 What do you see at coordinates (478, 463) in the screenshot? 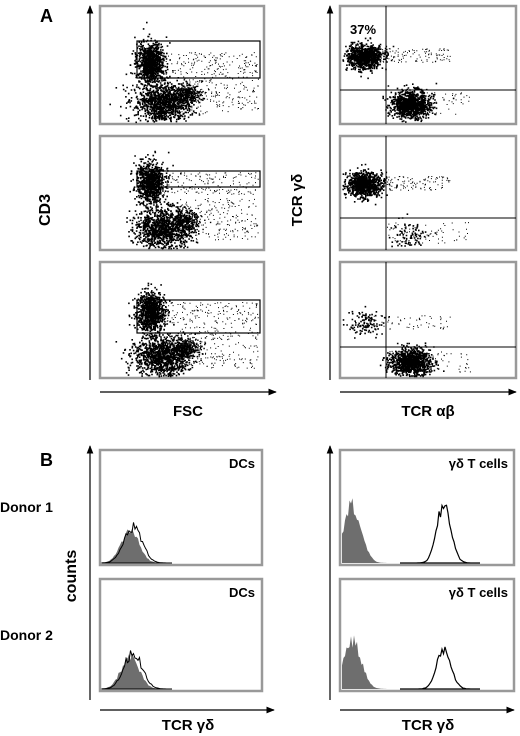
I see `title-gd-1: γδ T cells` at bounding box center [478, 463].